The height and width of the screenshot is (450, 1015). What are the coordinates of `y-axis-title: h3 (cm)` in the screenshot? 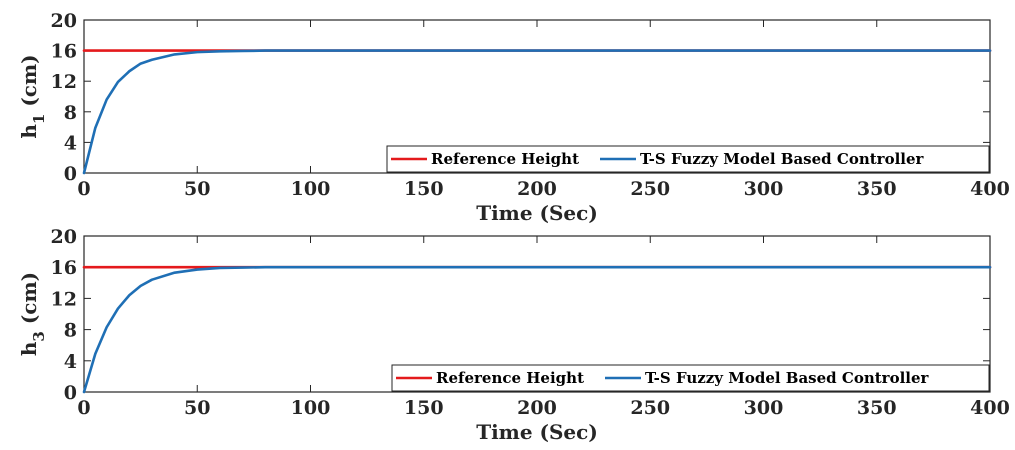 It's located at (32, 314).